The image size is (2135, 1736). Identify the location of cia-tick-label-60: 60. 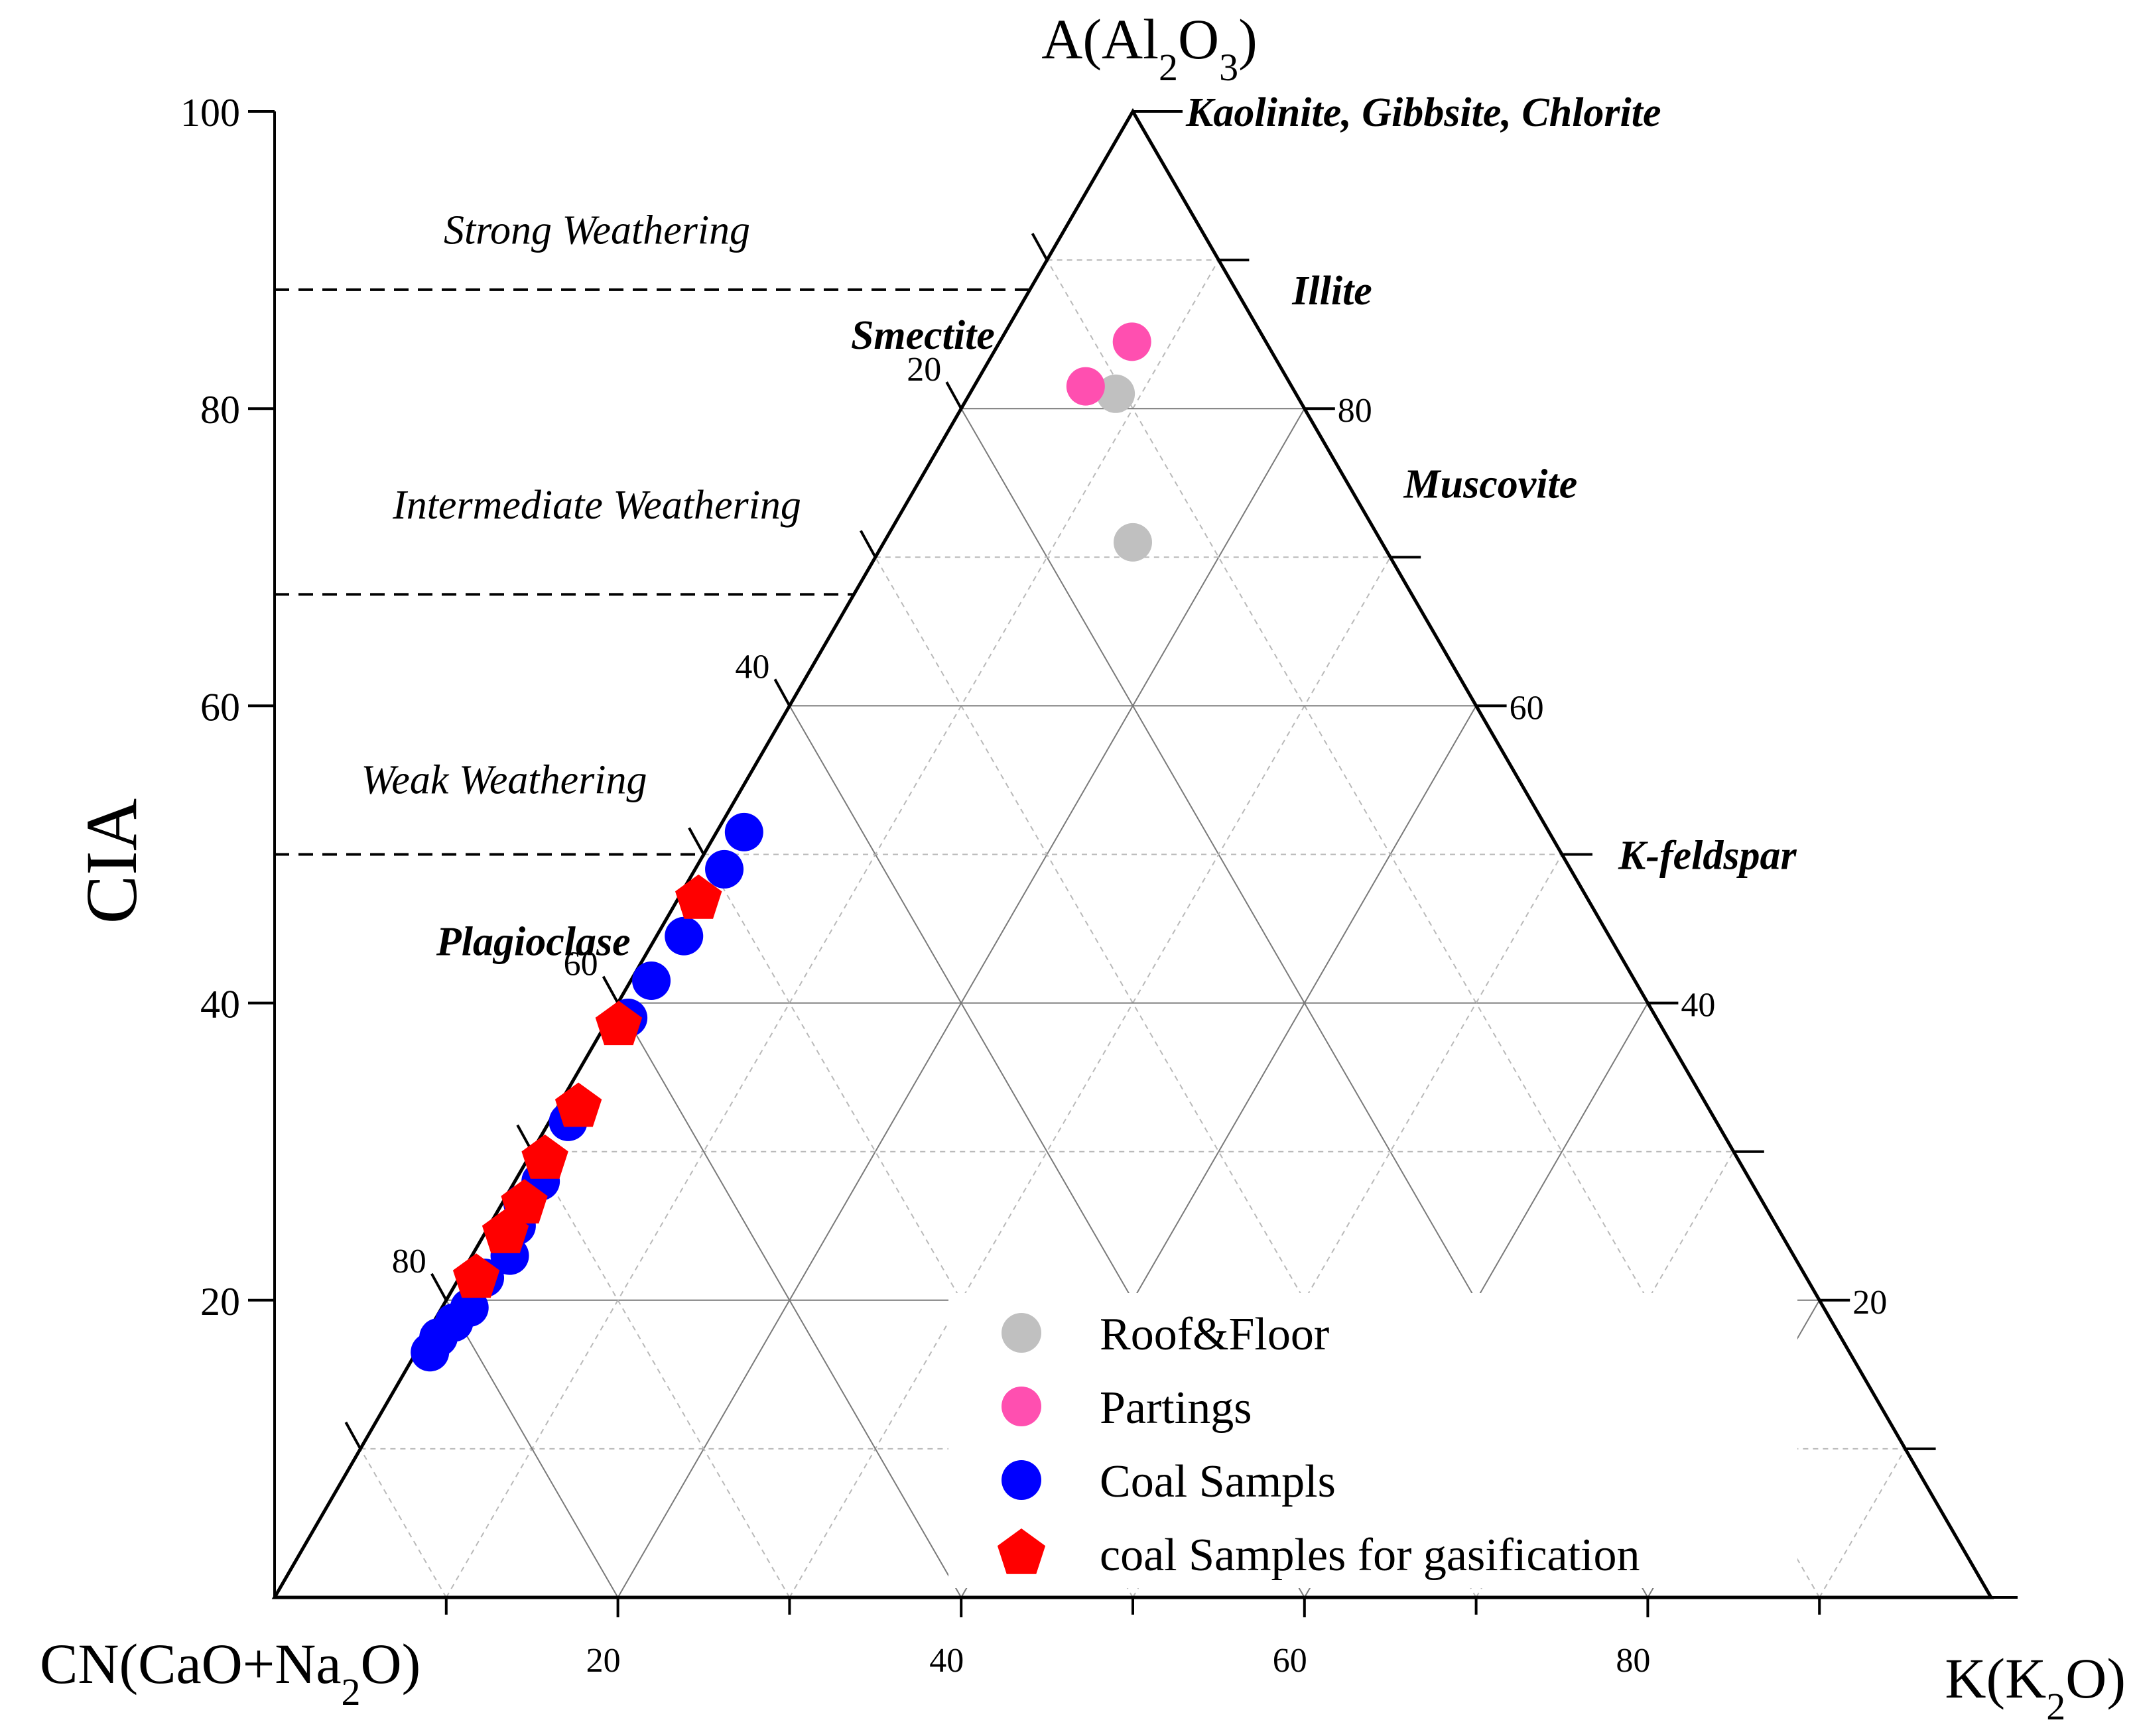
(220, 707).